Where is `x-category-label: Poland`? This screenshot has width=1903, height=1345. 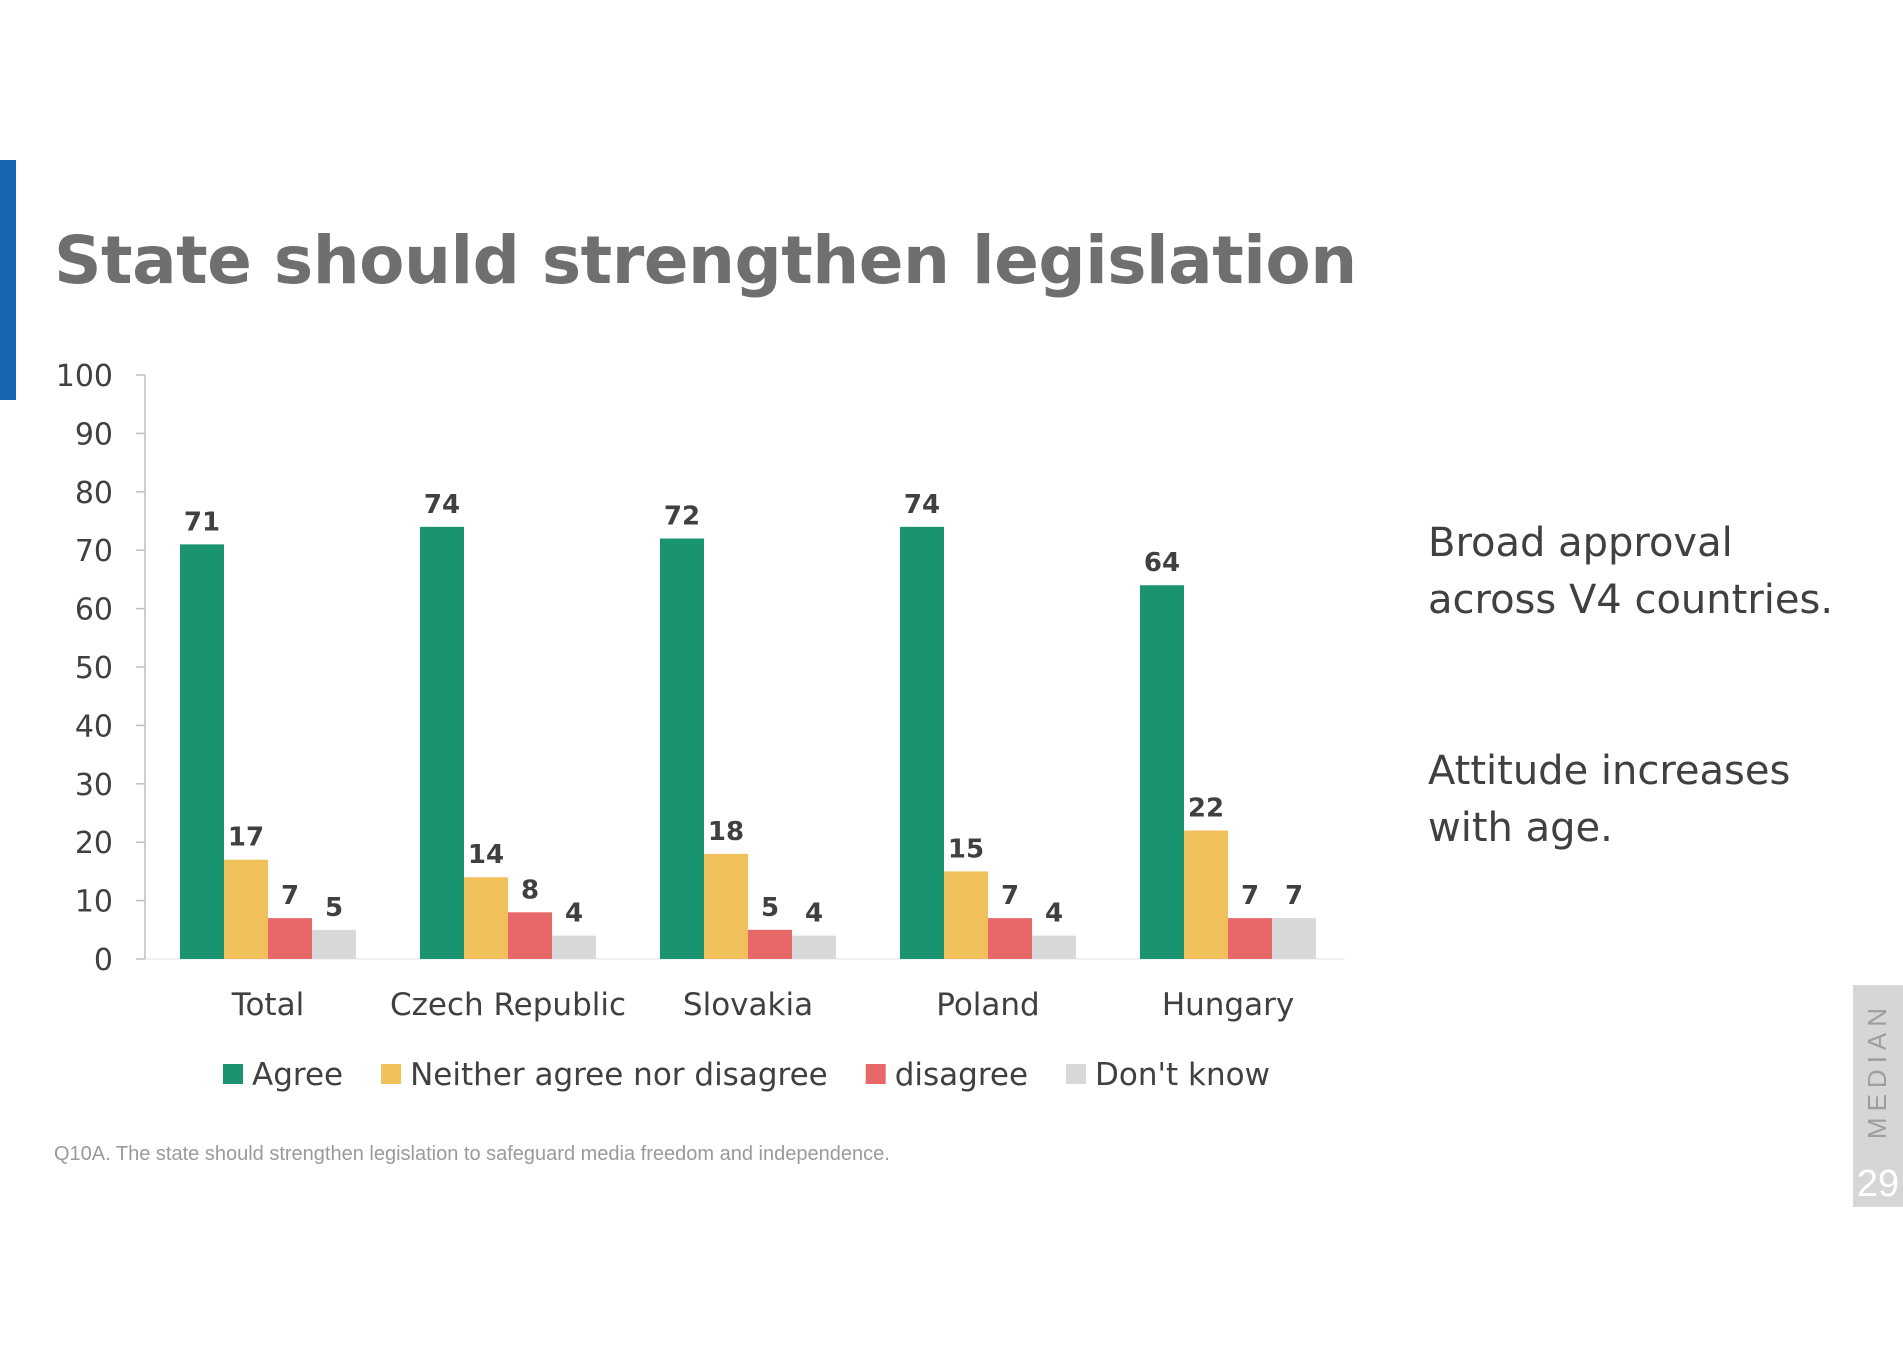
x-category-label: Poland is located at coordinates (988, 1005).